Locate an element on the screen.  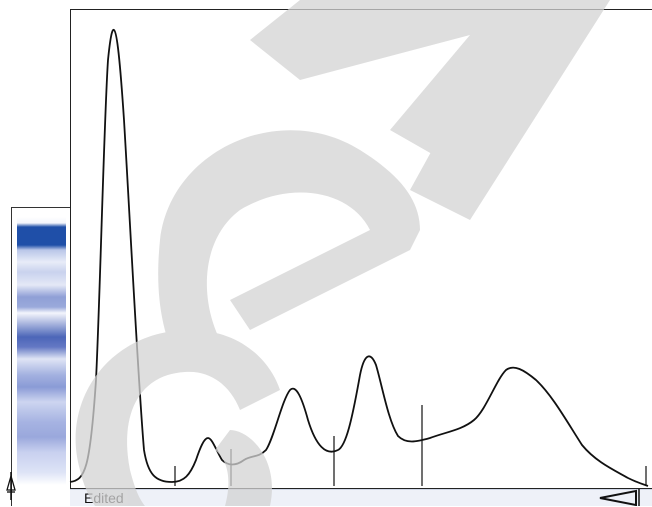
segment-dividers is located at coordinates (410, 445).